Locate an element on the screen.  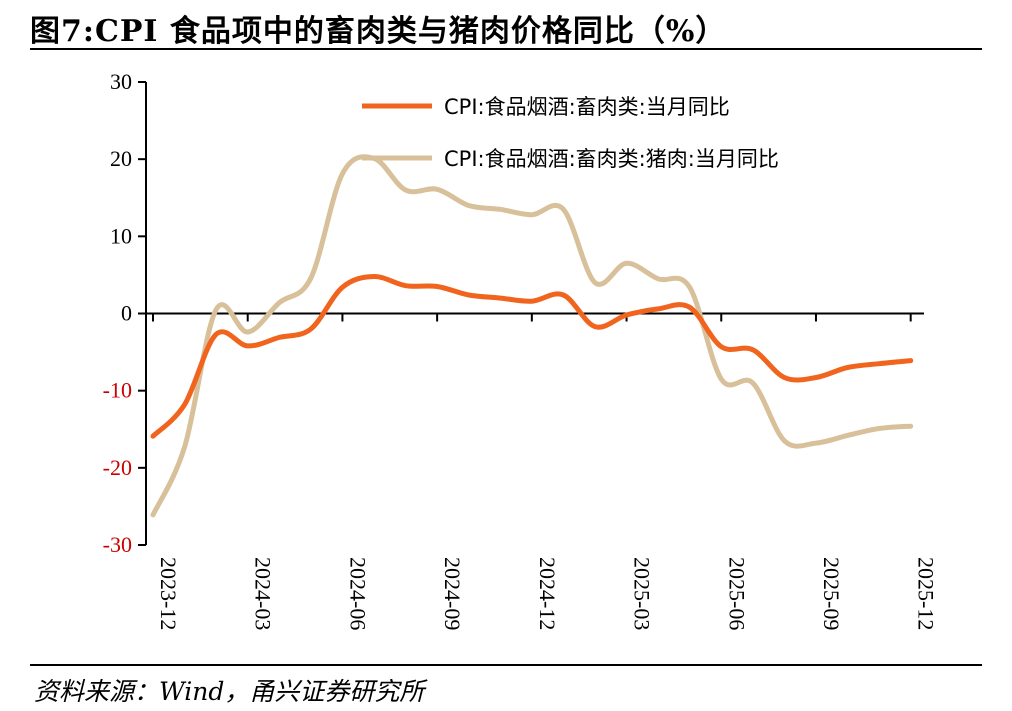
x-tick-label: 2024-12 is located at coordinates (547, 593).